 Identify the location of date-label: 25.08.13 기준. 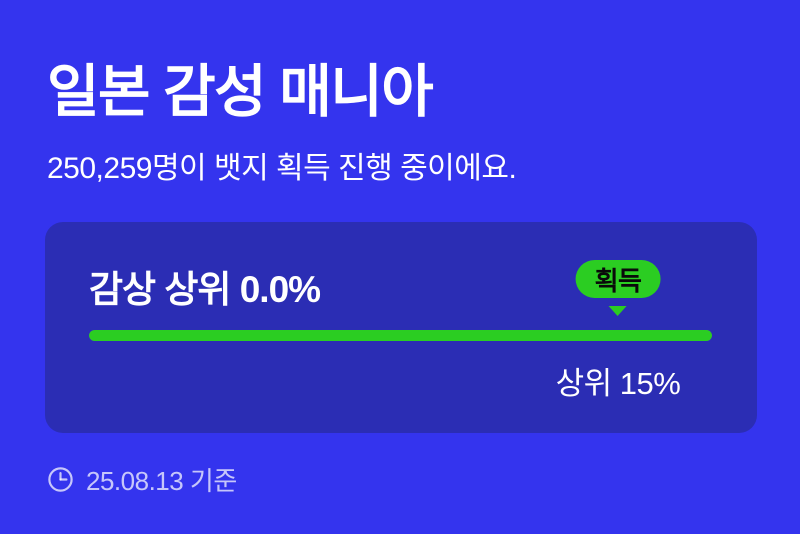
(161, 481).